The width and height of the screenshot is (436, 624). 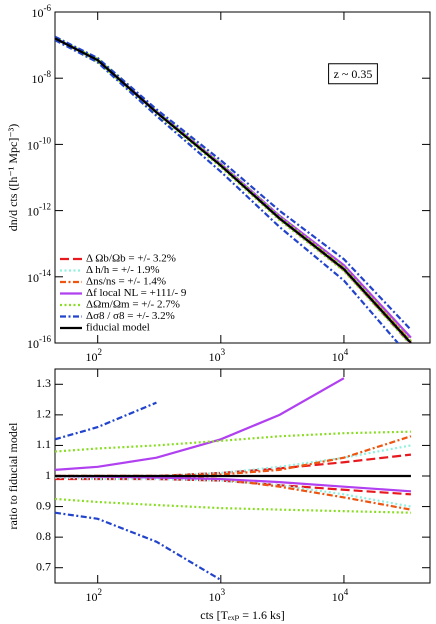 I want to click on annotation-box, so click(x=353, y=74).